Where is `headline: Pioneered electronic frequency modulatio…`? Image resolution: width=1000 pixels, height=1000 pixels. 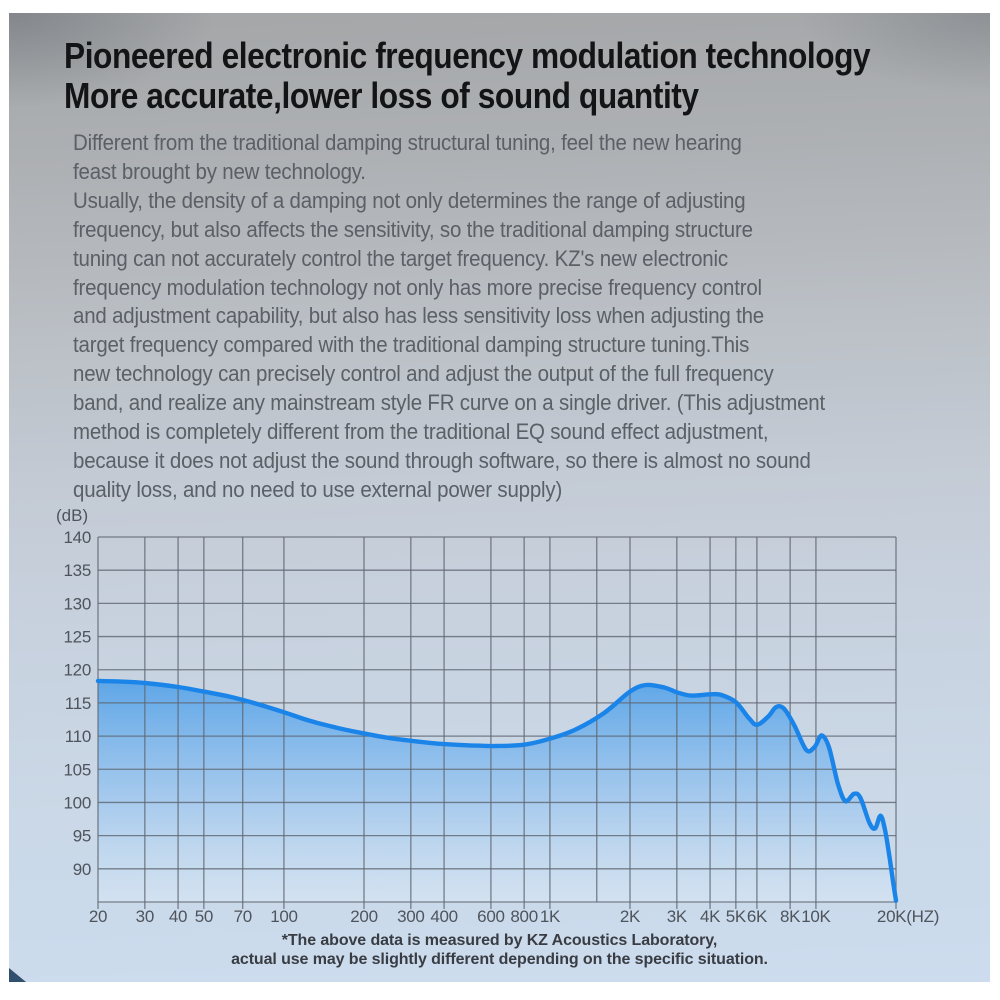 headline: Pioneered electronic frequency modulatio… is located at coordinates (467, 75).